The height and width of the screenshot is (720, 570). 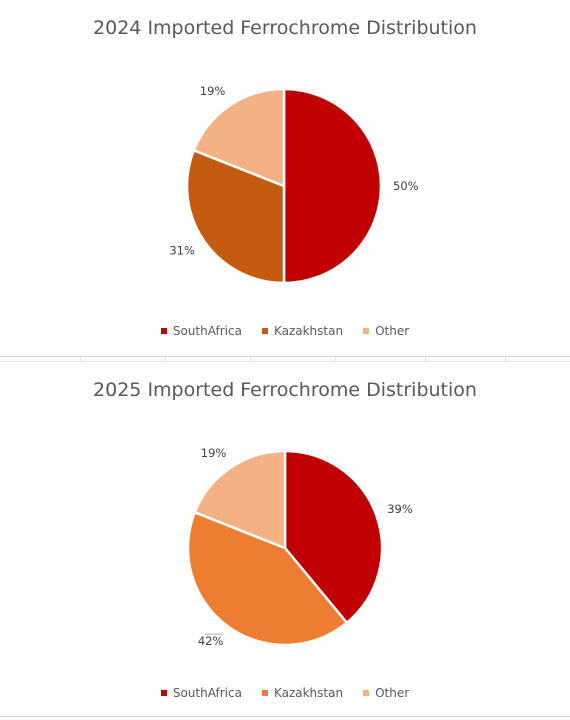 I want to click on bottom-border, so click(x=285, y=716).